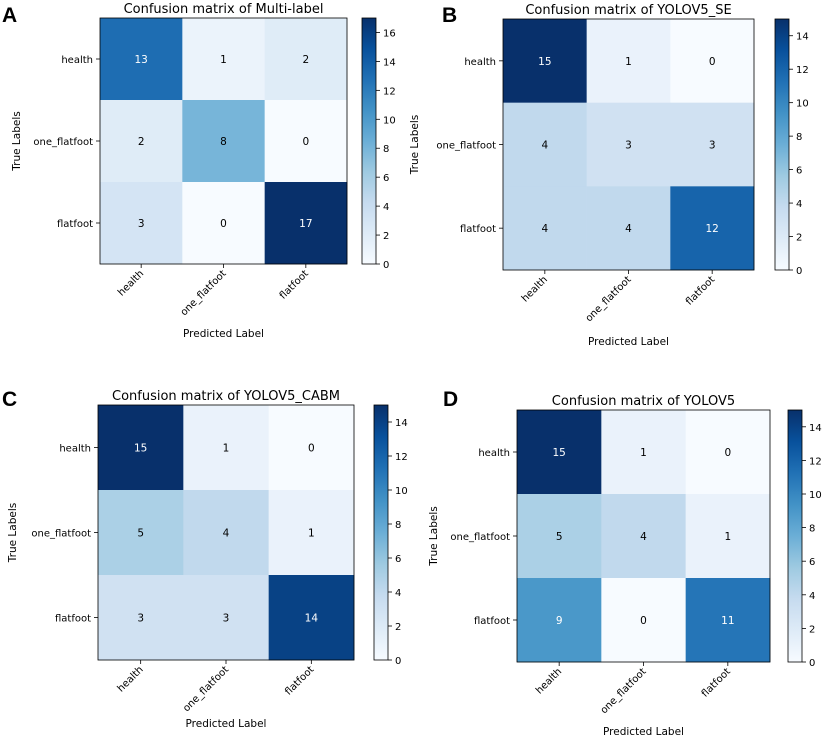 Image resolution: width=823 pixels, height=738 pixels. What do you see at coordinates (450, 399) in the screenshot?
I see `panel-letter: D` at bounding box center [450, 399].